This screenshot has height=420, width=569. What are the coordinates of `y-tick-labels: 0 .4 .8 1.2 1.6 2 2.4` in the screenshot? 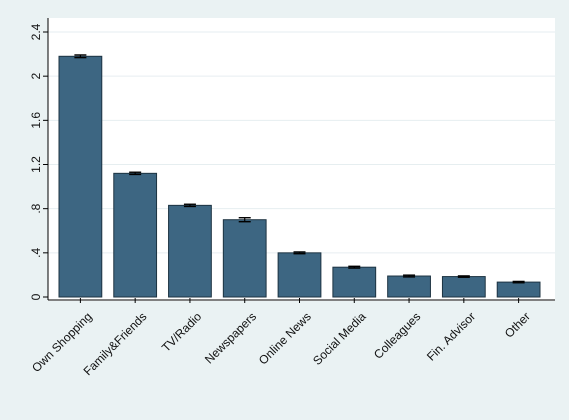 It's located at (36, 161).